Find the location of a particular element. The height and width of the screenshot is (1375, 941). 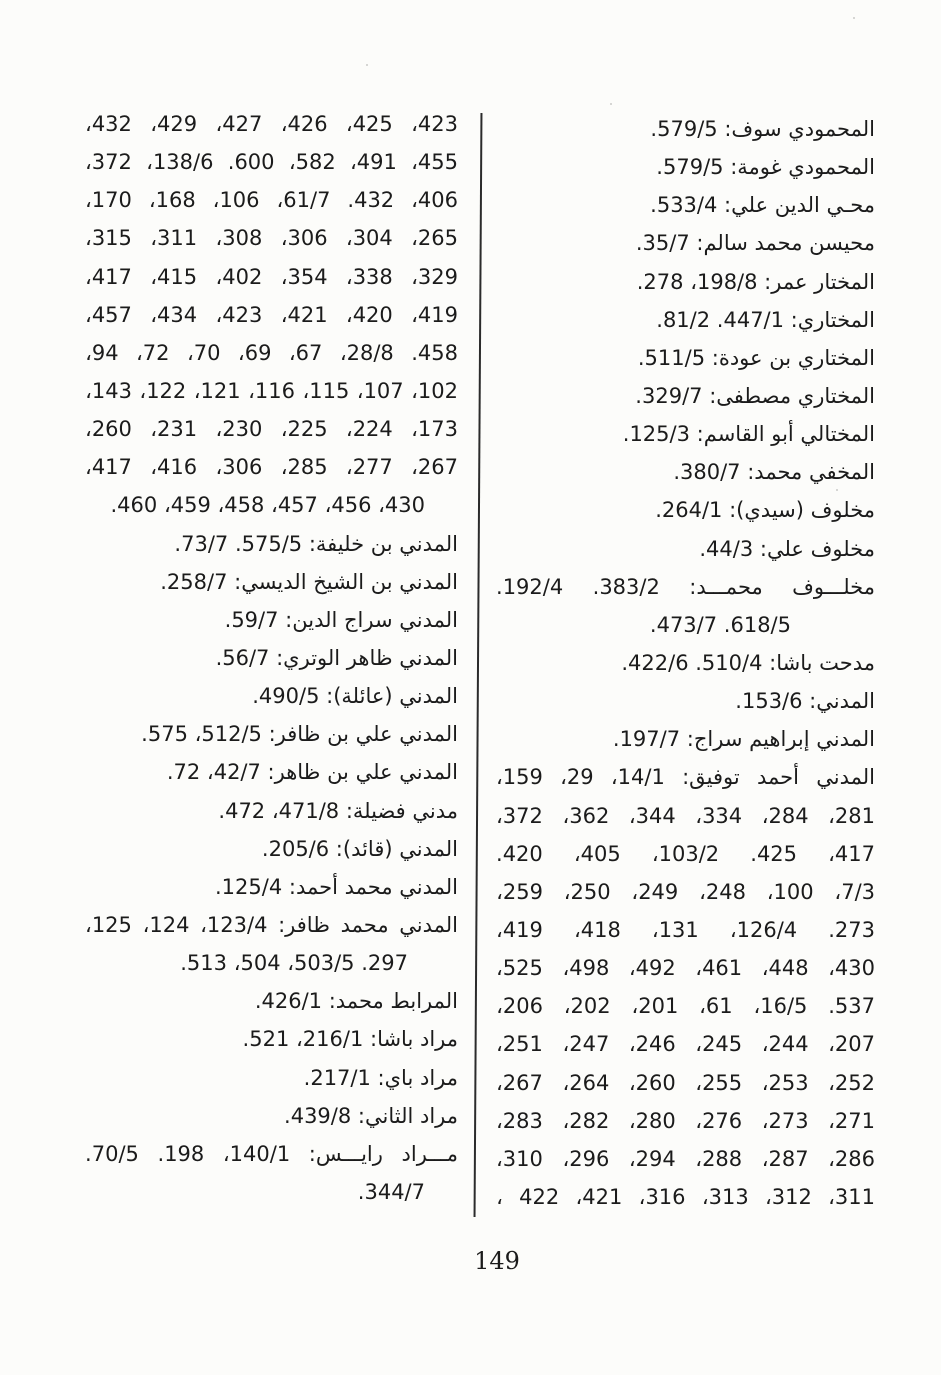

index-token: 296، is located at coordinates (586, 1158).